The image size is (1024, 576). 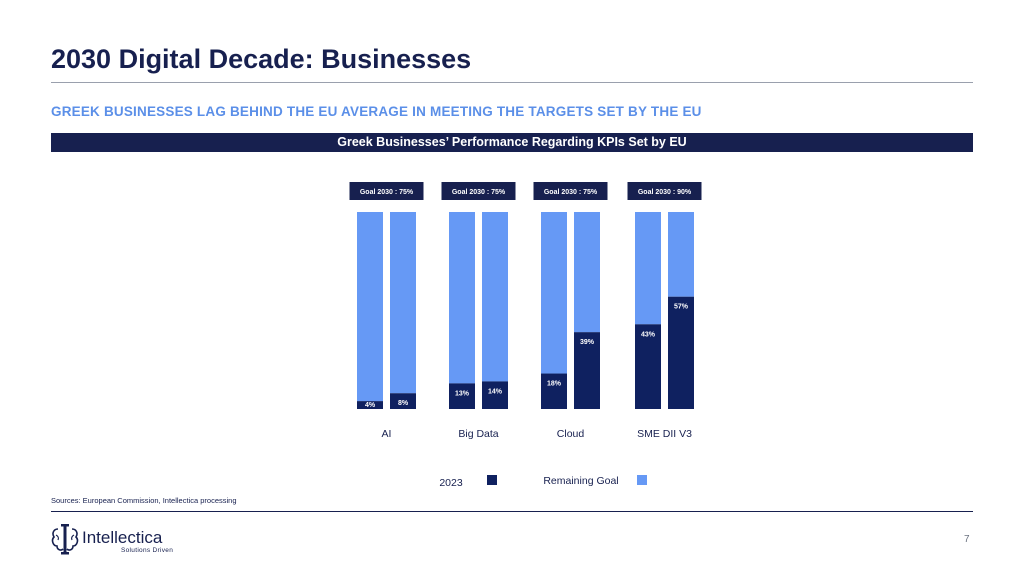 What do you see at coordinates (512, 82) in the screenshot?
I see `title-divider` at bounding box center [512, 82].